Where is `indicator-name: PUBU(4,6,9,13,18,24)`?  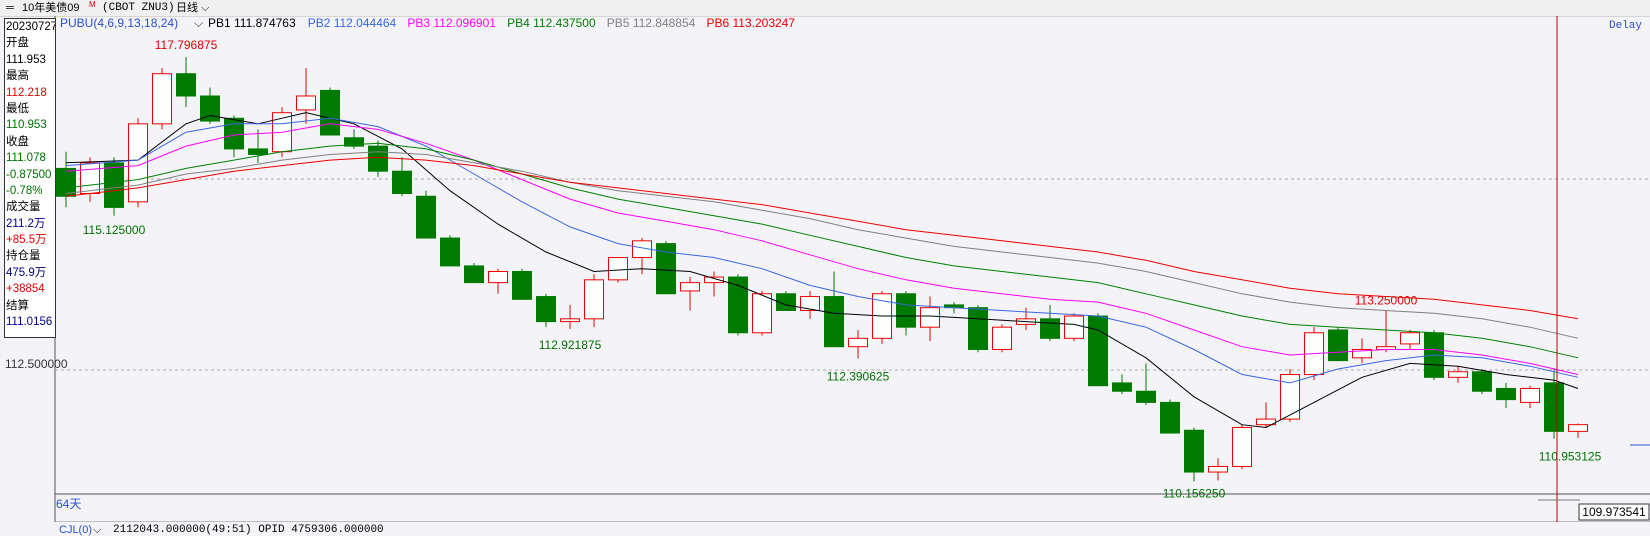 indicator-name: PUBU(4,6,9,13,18,24) is located at coordinates (119, 23).